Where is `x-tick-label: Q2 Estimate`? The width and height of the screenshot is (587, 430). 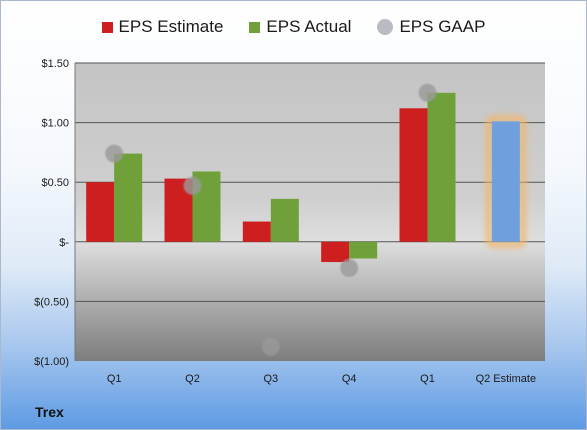
x-tick-label: Q2 Estimate is located at coordinates (506, 379).